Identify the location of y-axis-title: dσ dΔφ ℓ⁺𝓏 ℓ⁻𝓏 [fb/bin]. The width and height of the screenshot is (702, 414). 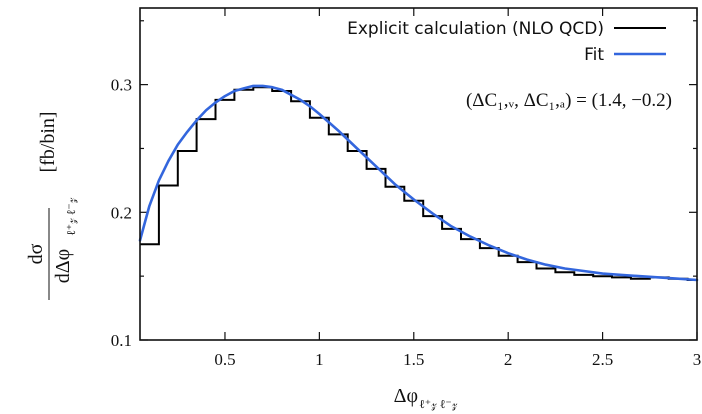
(51, 205).